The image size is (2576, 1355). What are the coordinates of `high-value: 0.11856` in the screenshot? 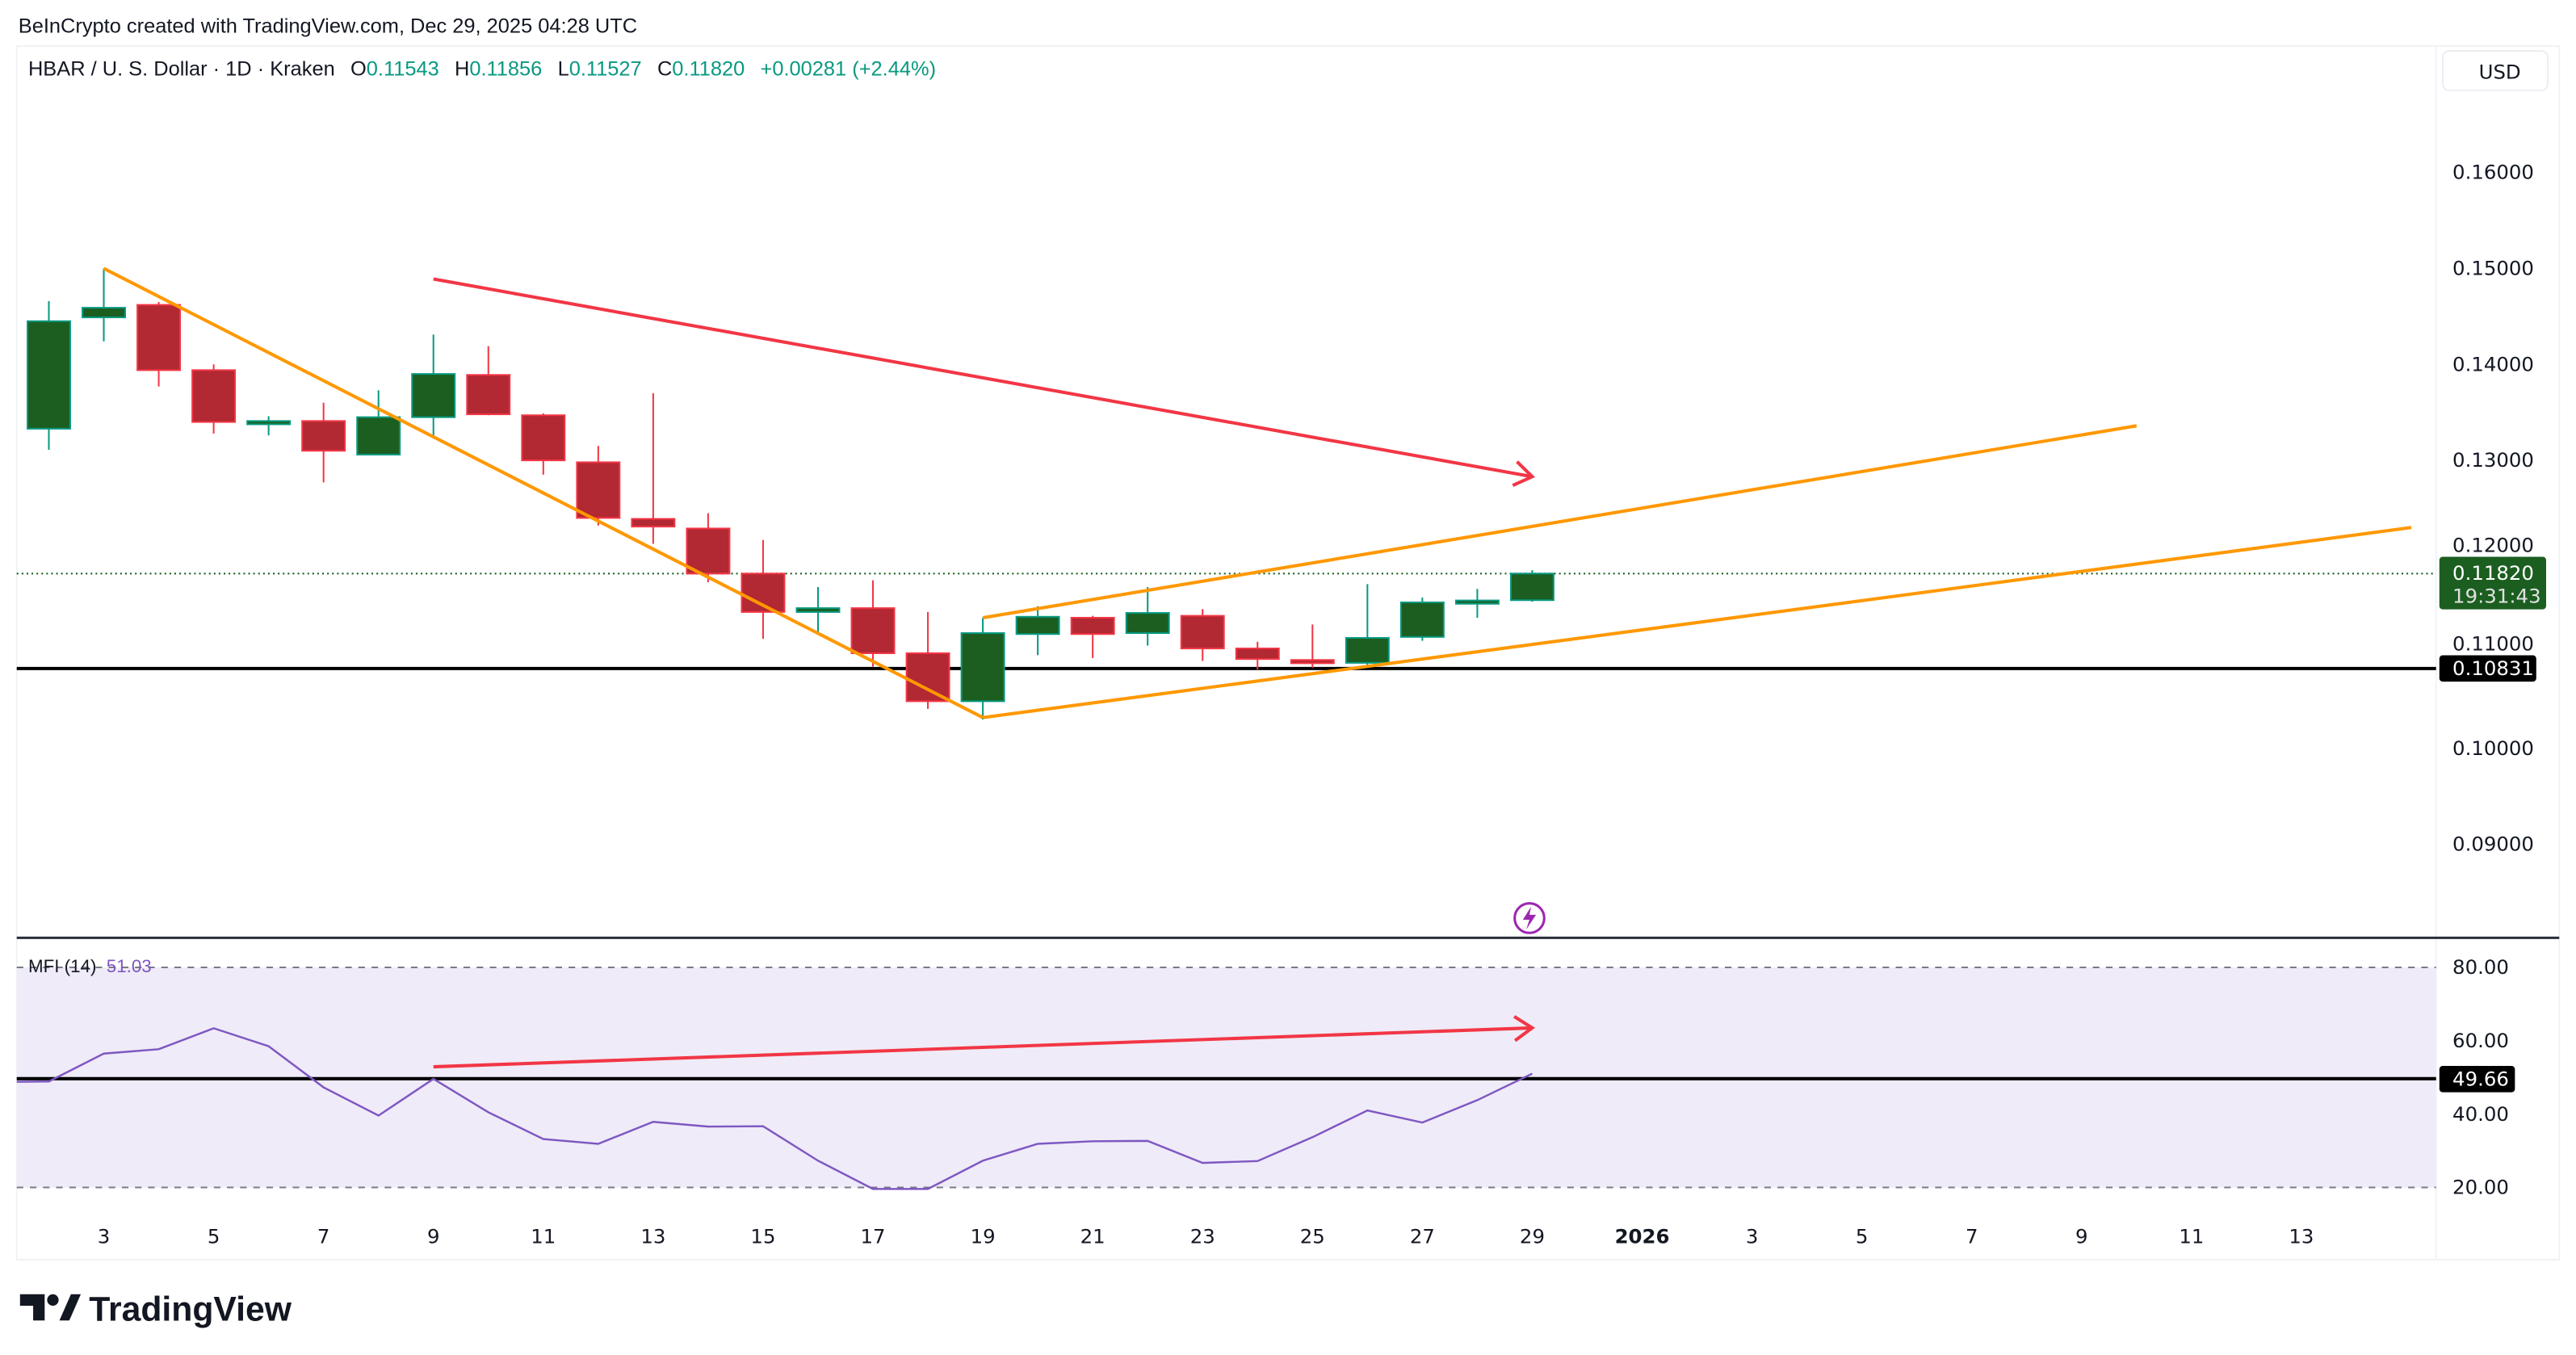 It's located at (506, 69).